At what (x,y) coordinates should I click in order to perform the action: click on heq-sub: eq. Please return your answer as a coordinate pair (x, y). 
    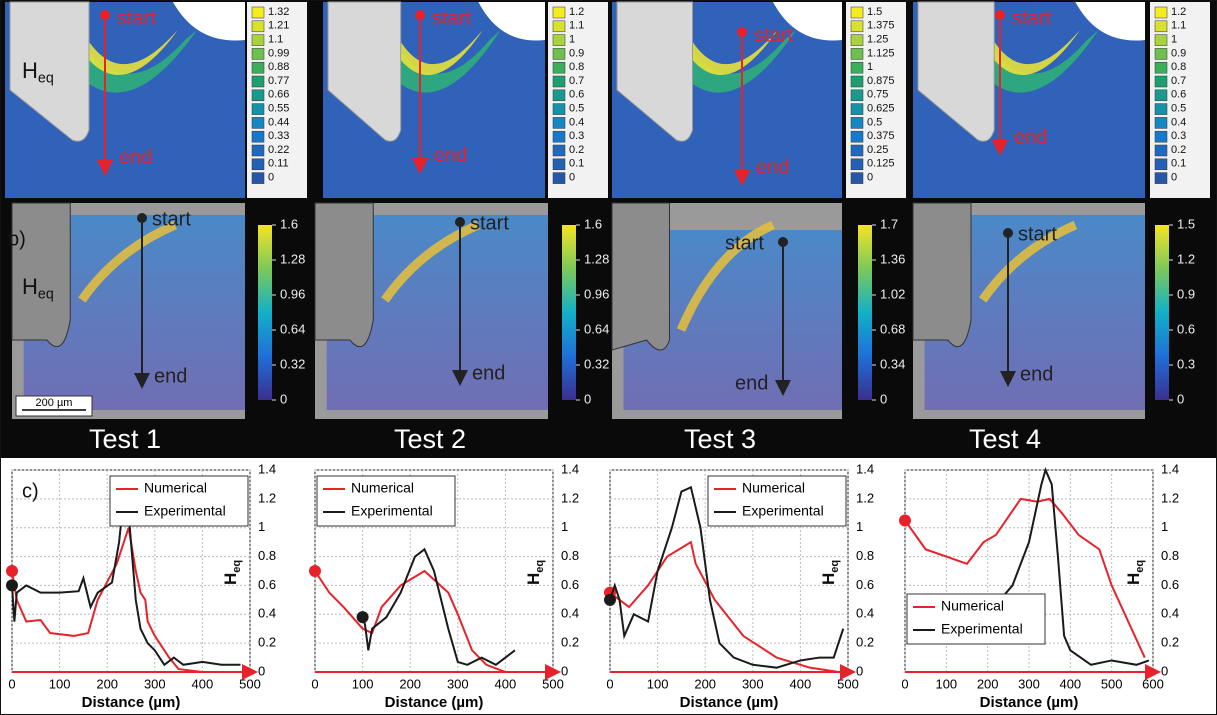
    Looking at the image, I should click on (237, 566).